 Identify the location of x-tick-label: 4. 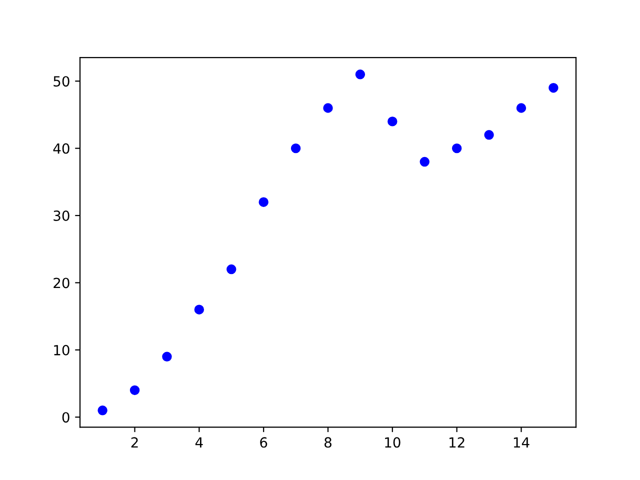
(199, 442).